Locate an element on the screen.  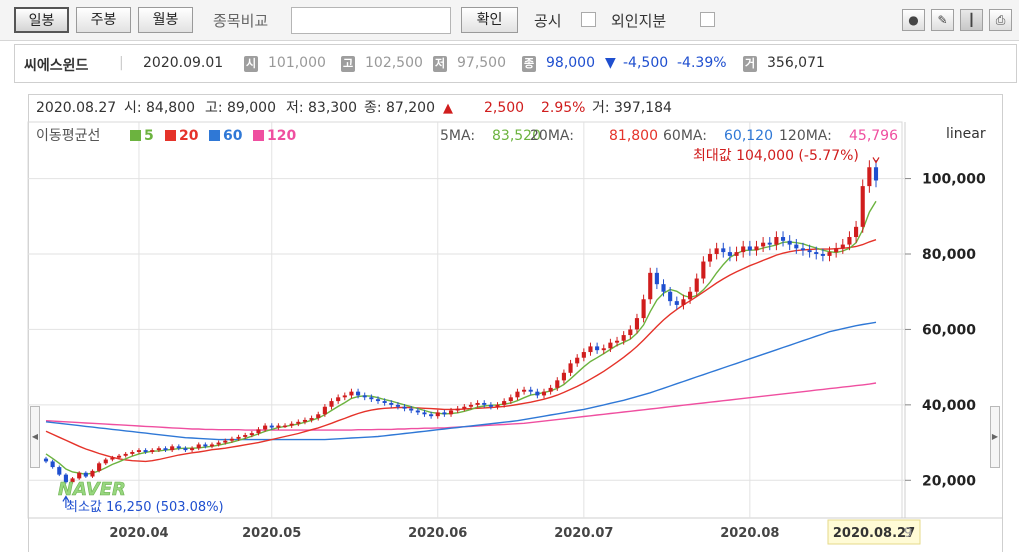
y-tick-label: 80,000 is located at coordinates (949, 255).